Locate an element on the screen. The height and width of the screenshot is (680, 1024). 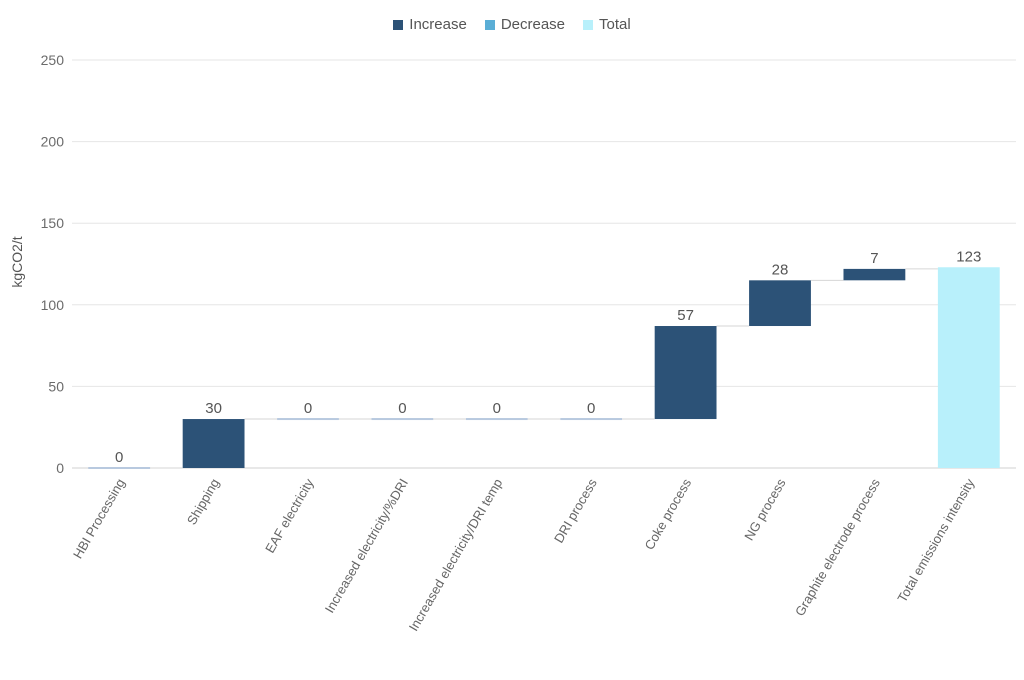
data-label-7: 28 is located at coordinates (780, 269).